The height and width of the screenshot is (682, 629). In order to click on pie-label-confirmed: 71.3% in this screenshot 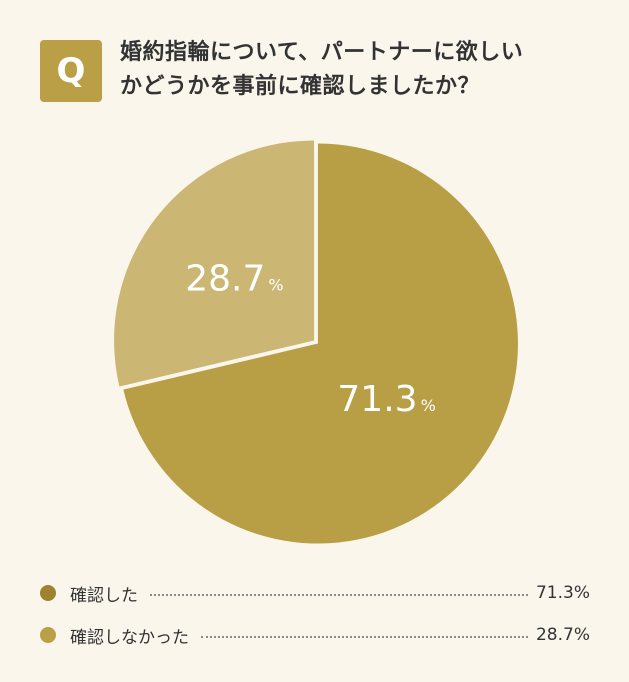, I will do `click(386, 399)`.